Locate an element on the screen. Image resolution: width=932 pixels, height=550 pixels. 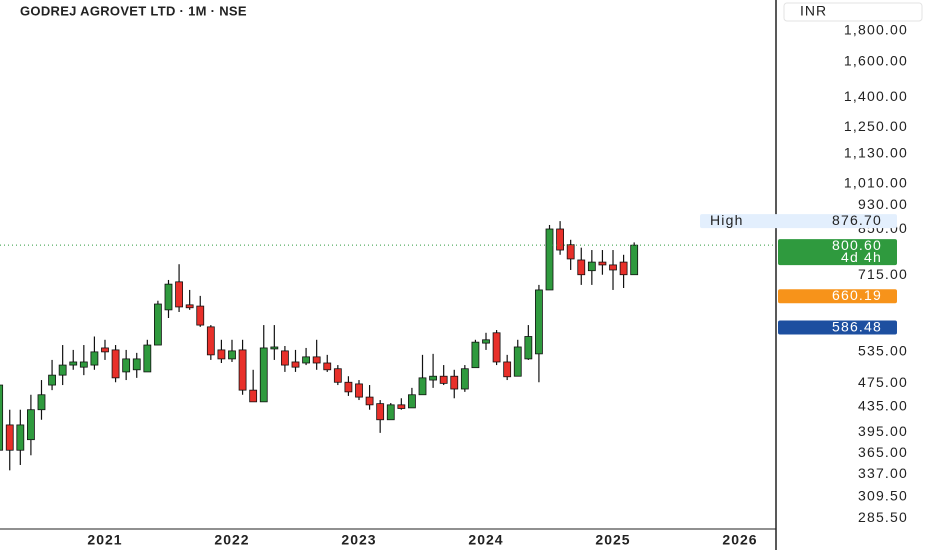
x-tick-label: 2021 is located at coordinates (104, 540).